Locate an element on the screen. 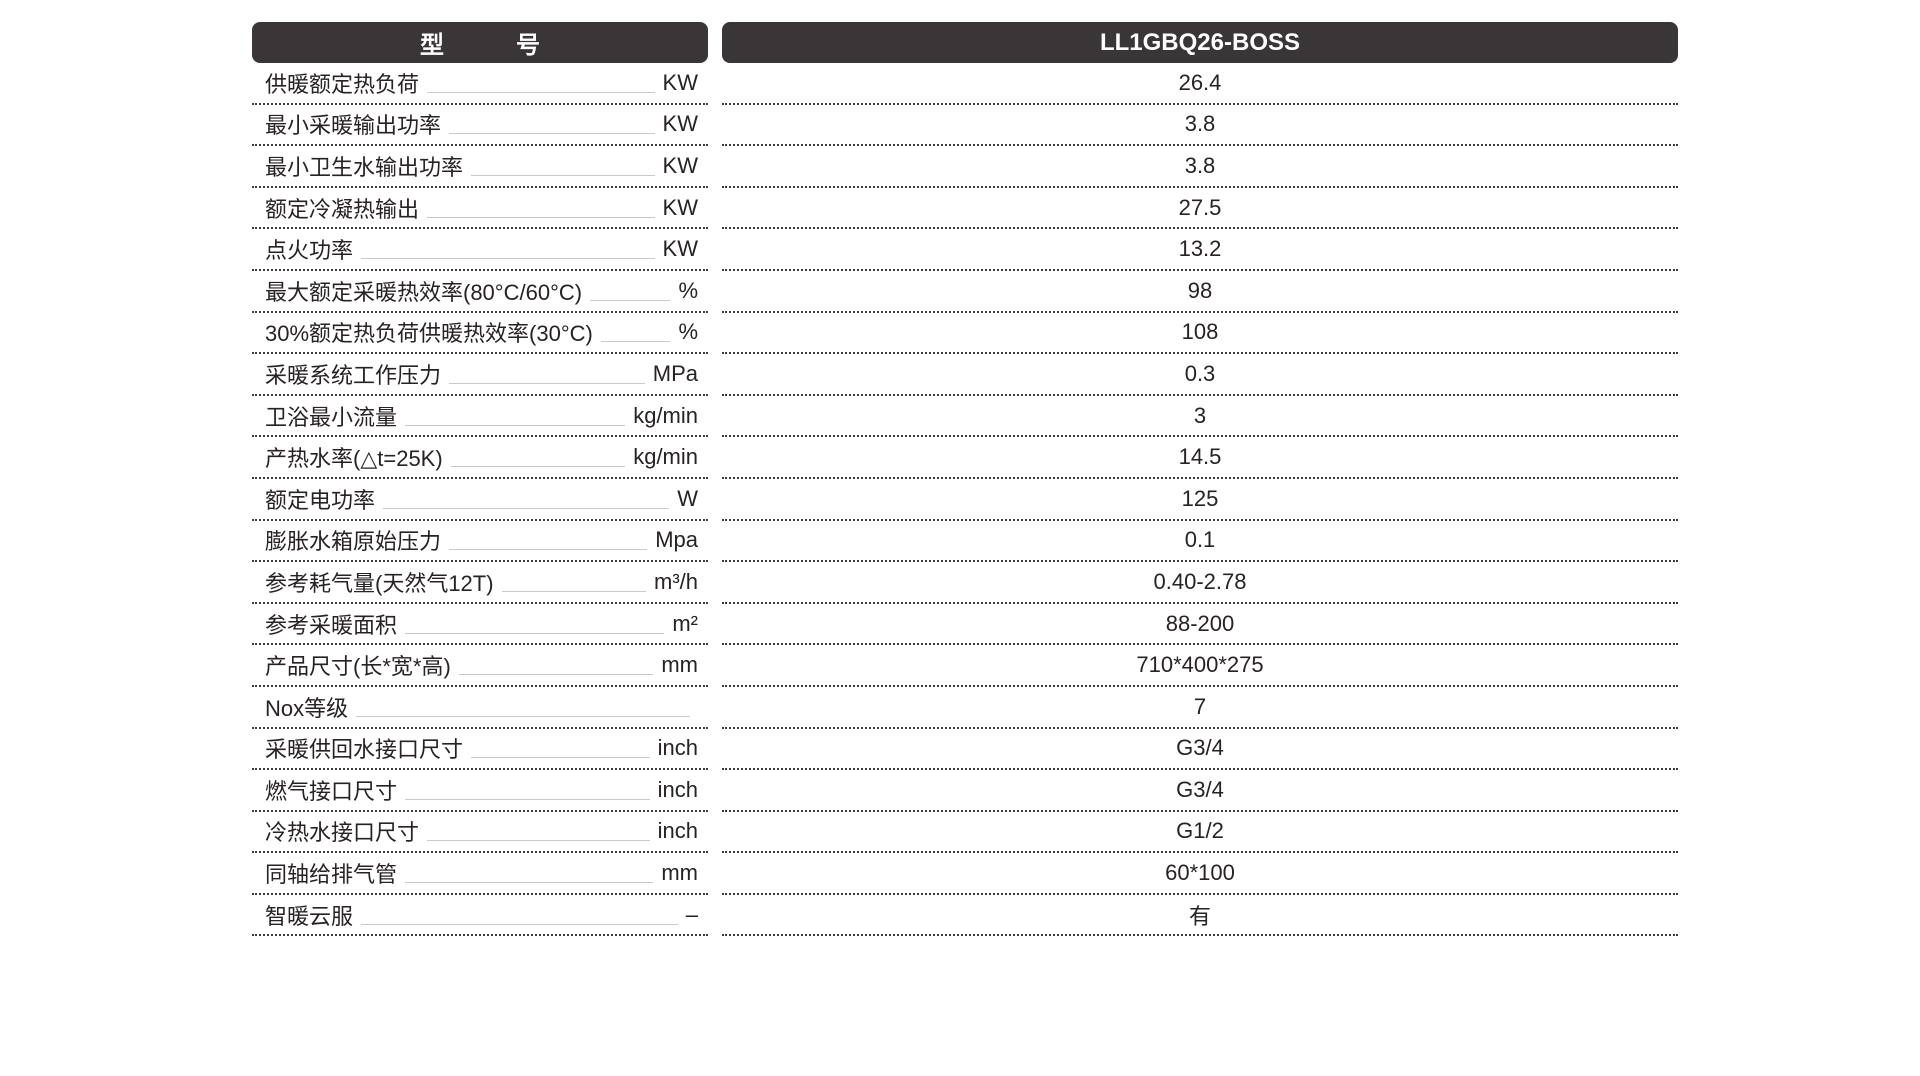  spec-row-label: 产热水率(△t=25K) kg/min is located at coordinates (480, 458).